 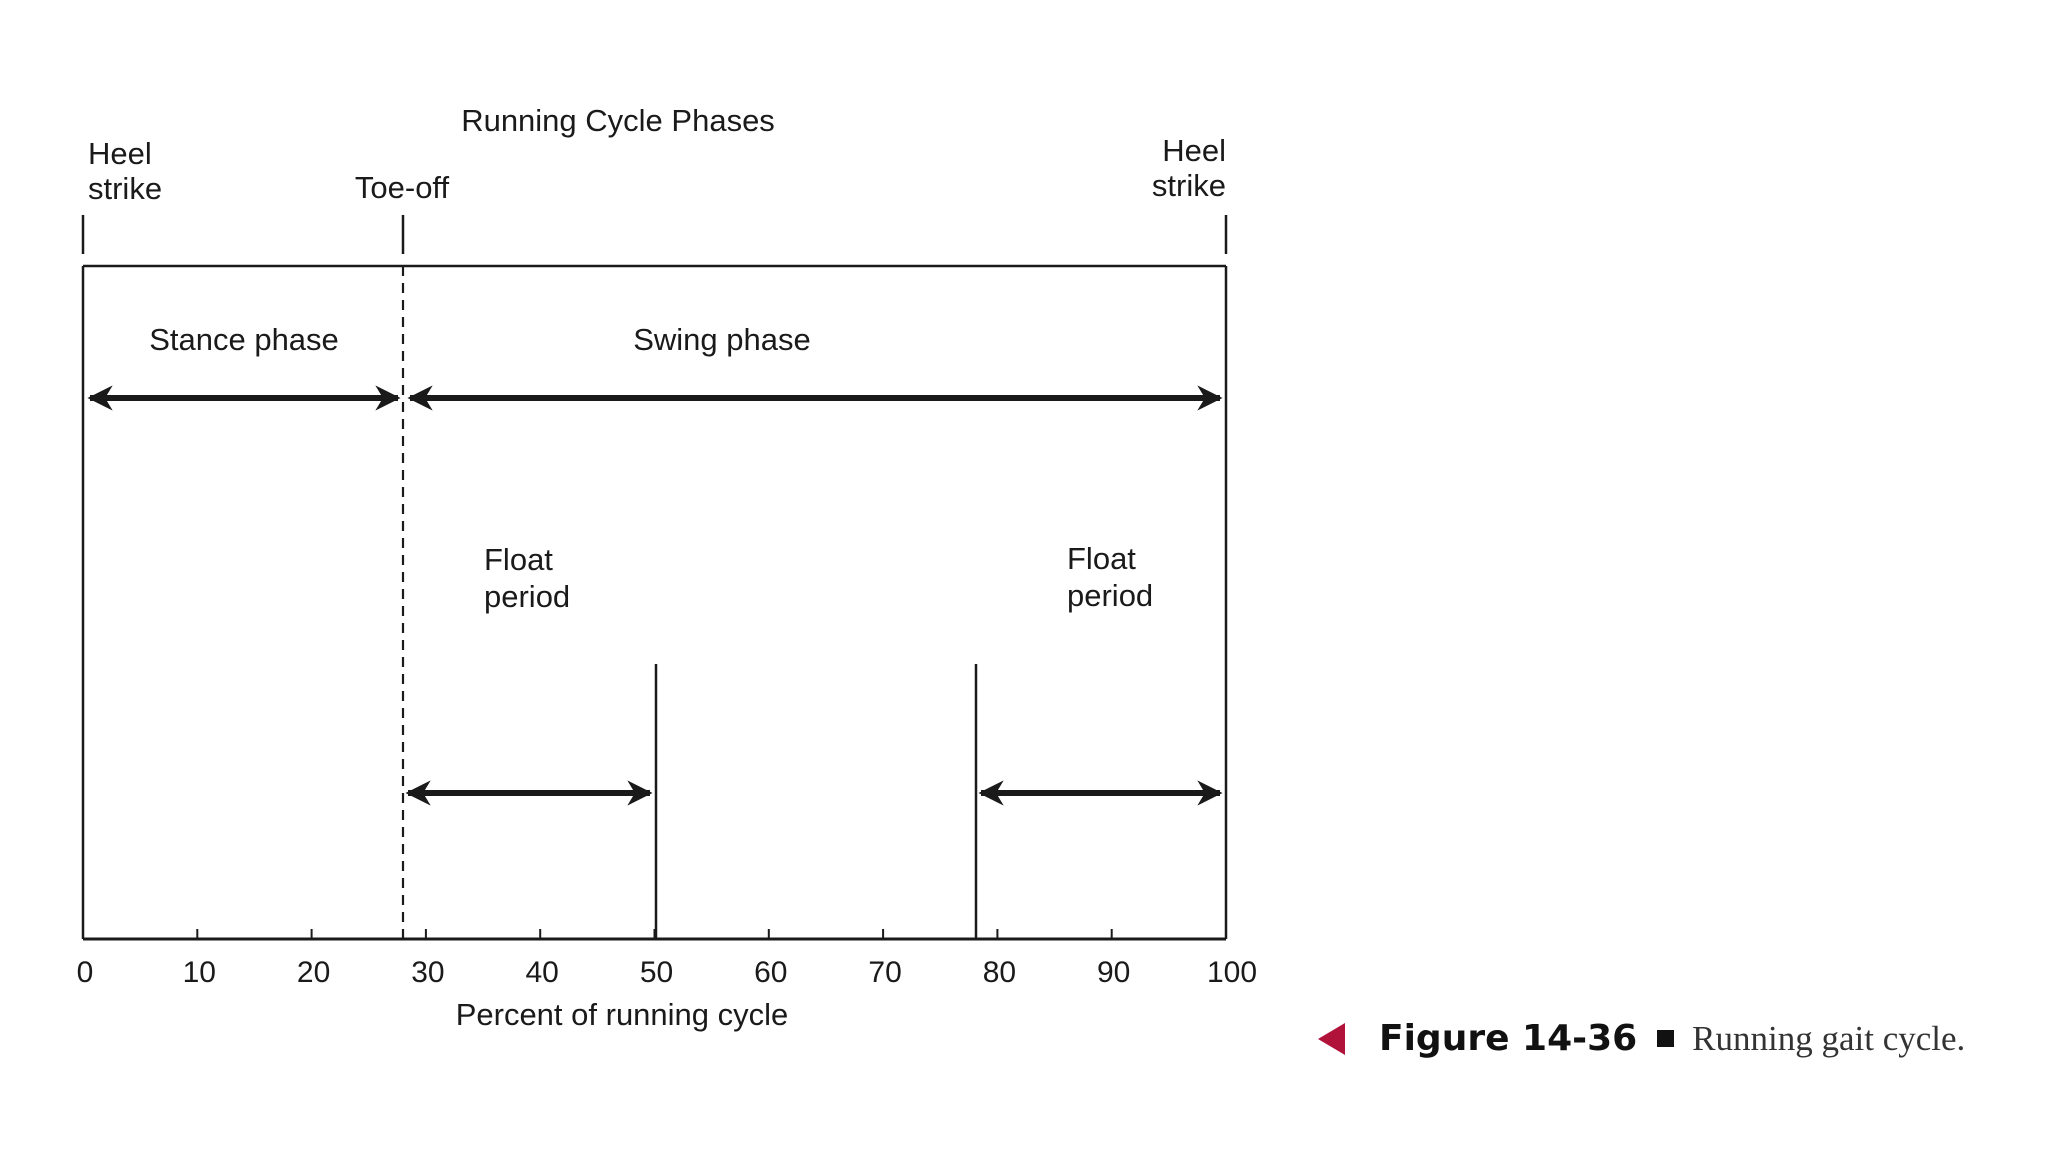 I want to click on x-axis-ticks: 0 10 20 30 40 50 60 70 80 90 100, so click(x=667, y=959).